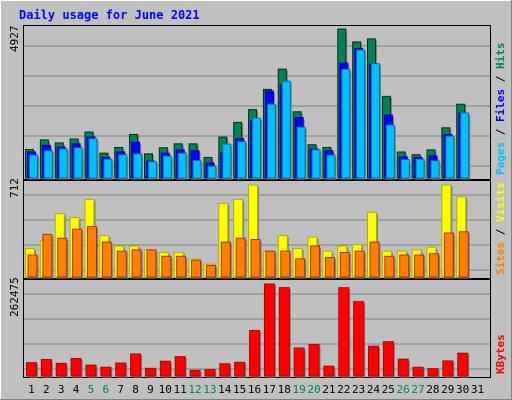 Image resolution: width=512 pixels, height=400 pixels. I want to click on x-tick-label-day-9: 9, so click(150, 389).